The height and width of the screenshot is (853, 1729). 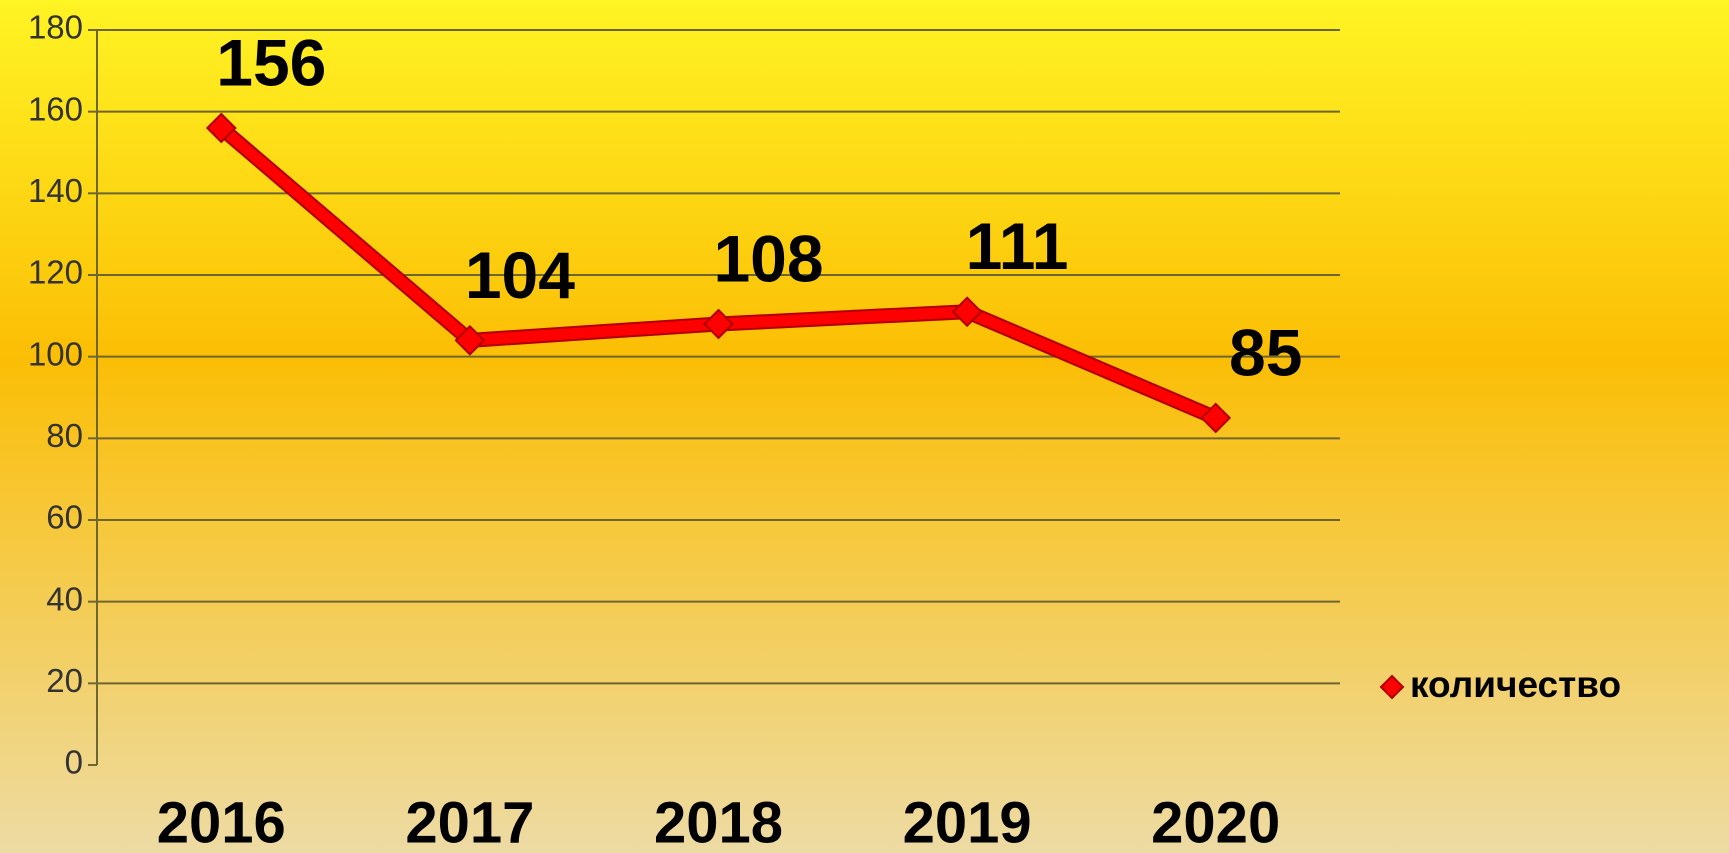 What do you see at coordinates (1215, 821) in the screenshot?
I see `x-tick-label: 2020` at bounding box center [1215, 821].